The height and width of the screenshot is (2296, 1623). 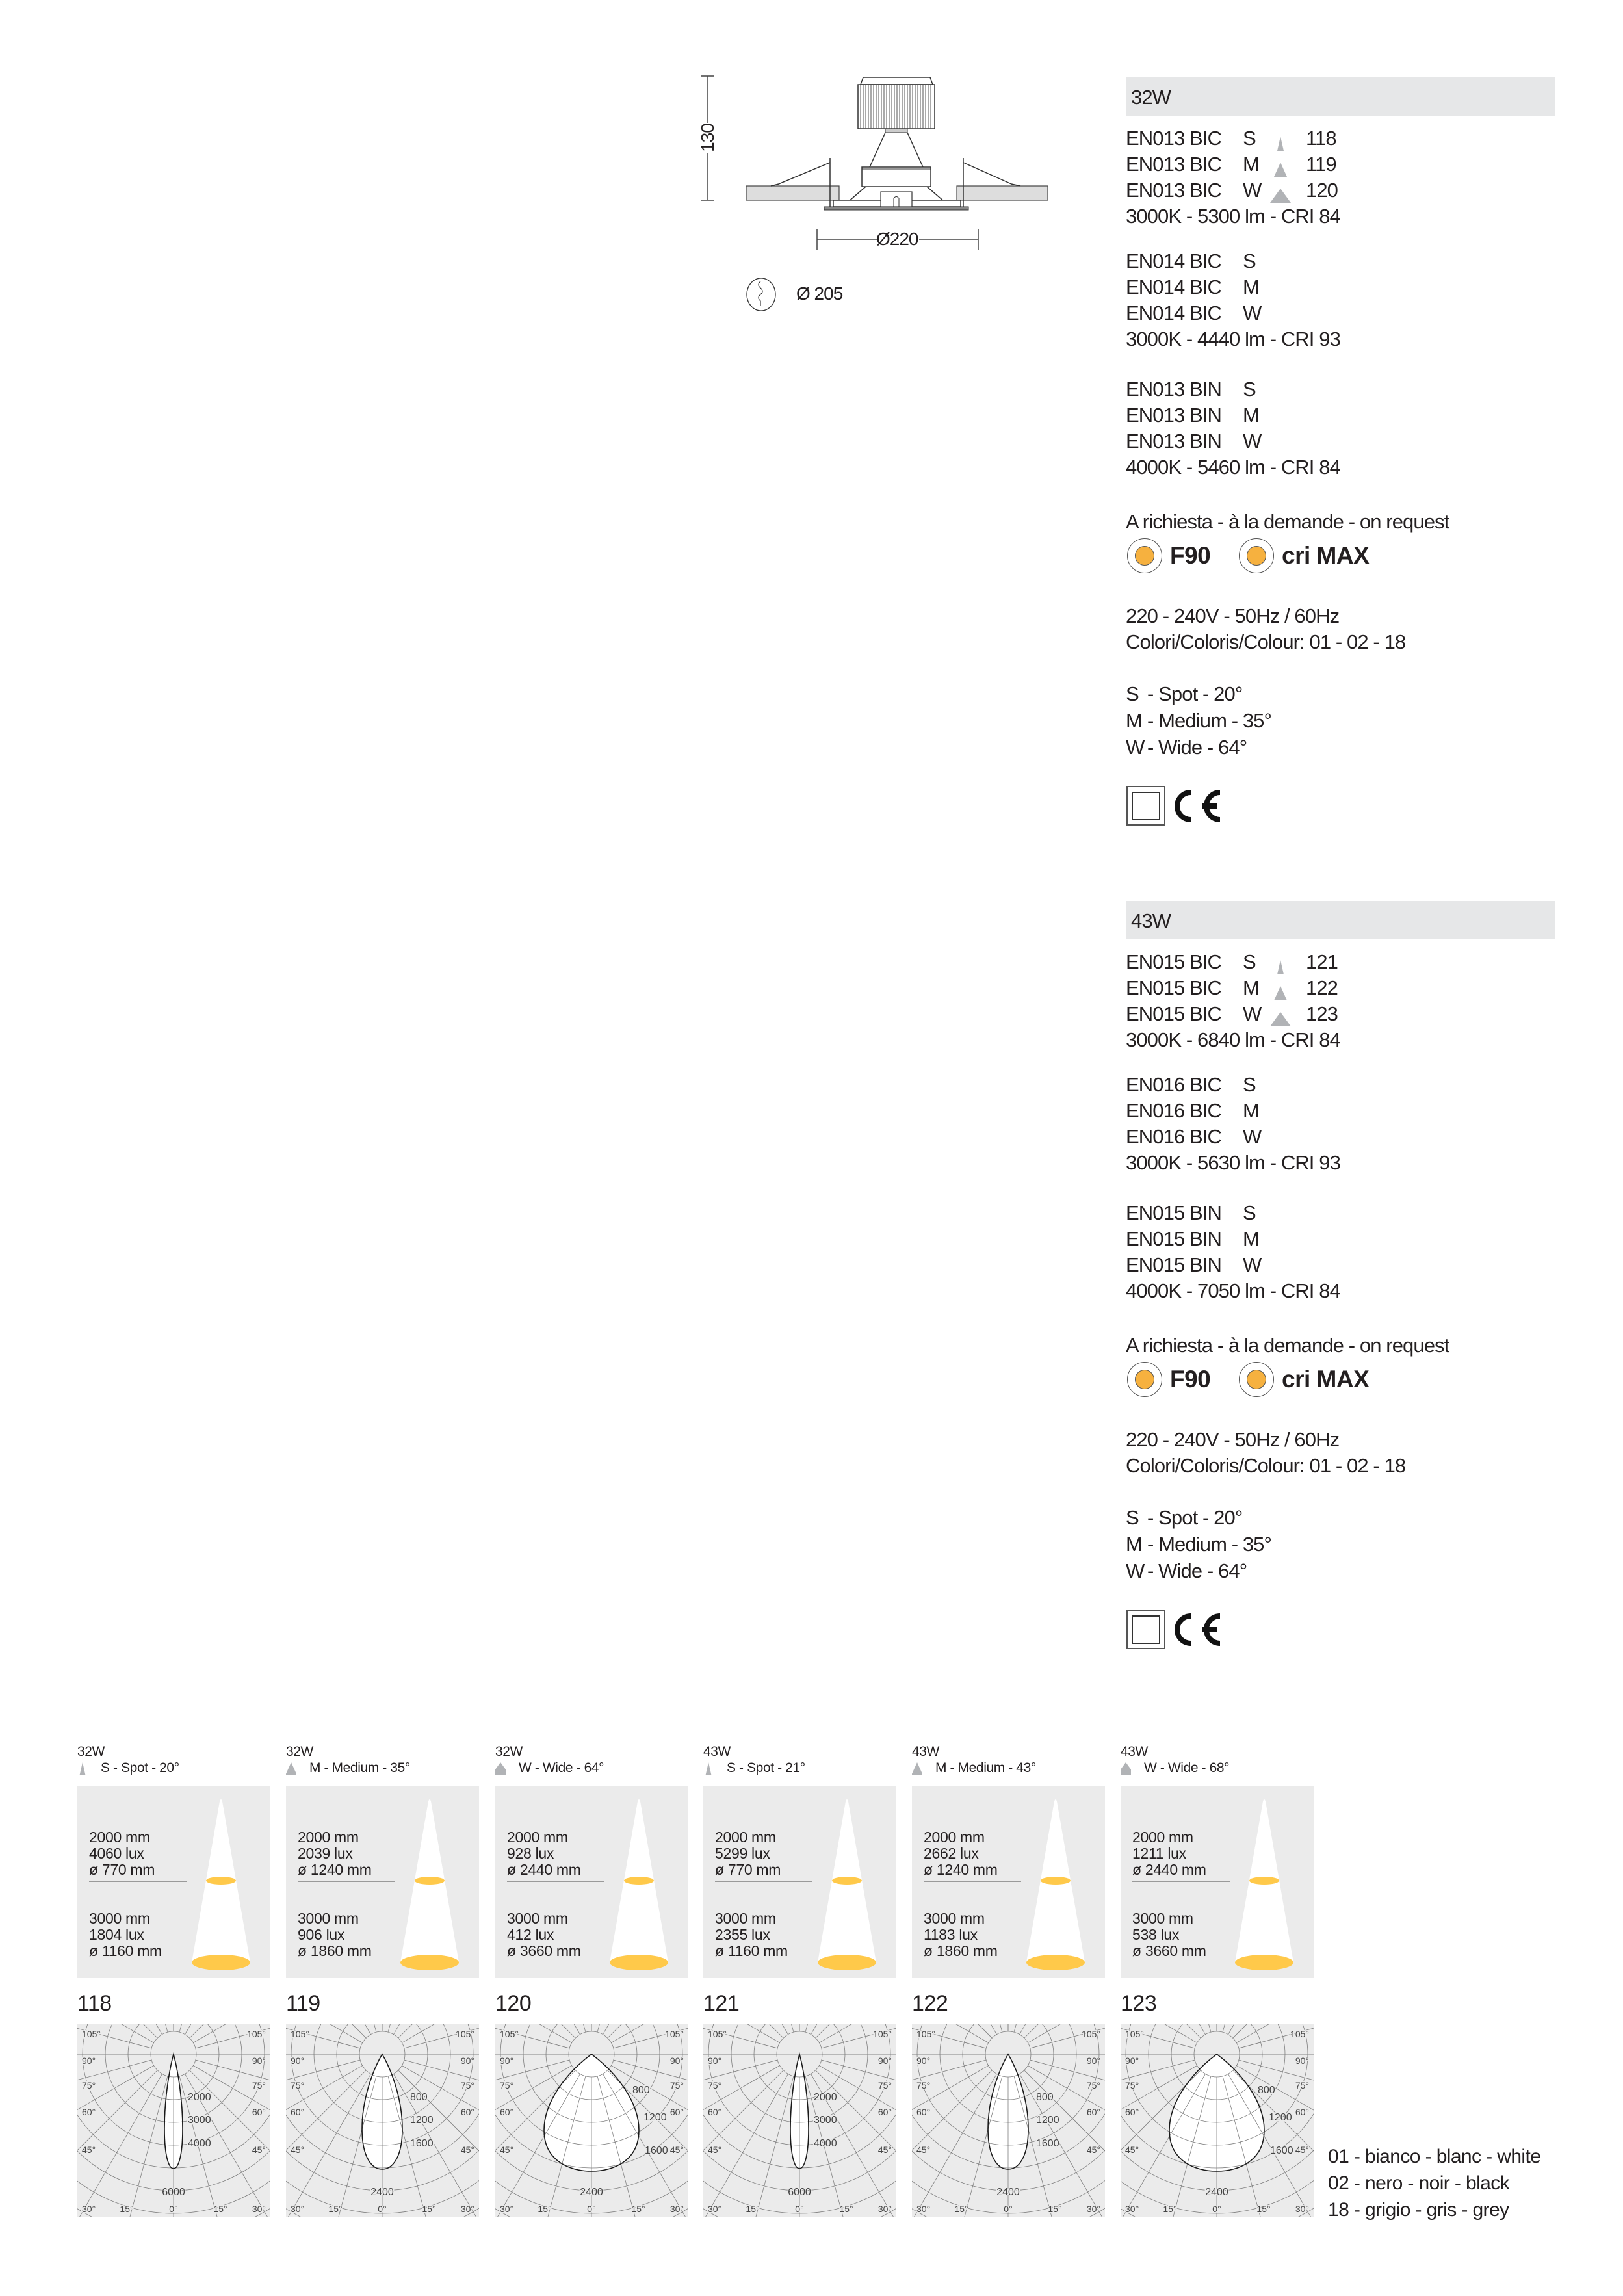 I want to click on beam-medium-icon, so click(x=917, y=1768).